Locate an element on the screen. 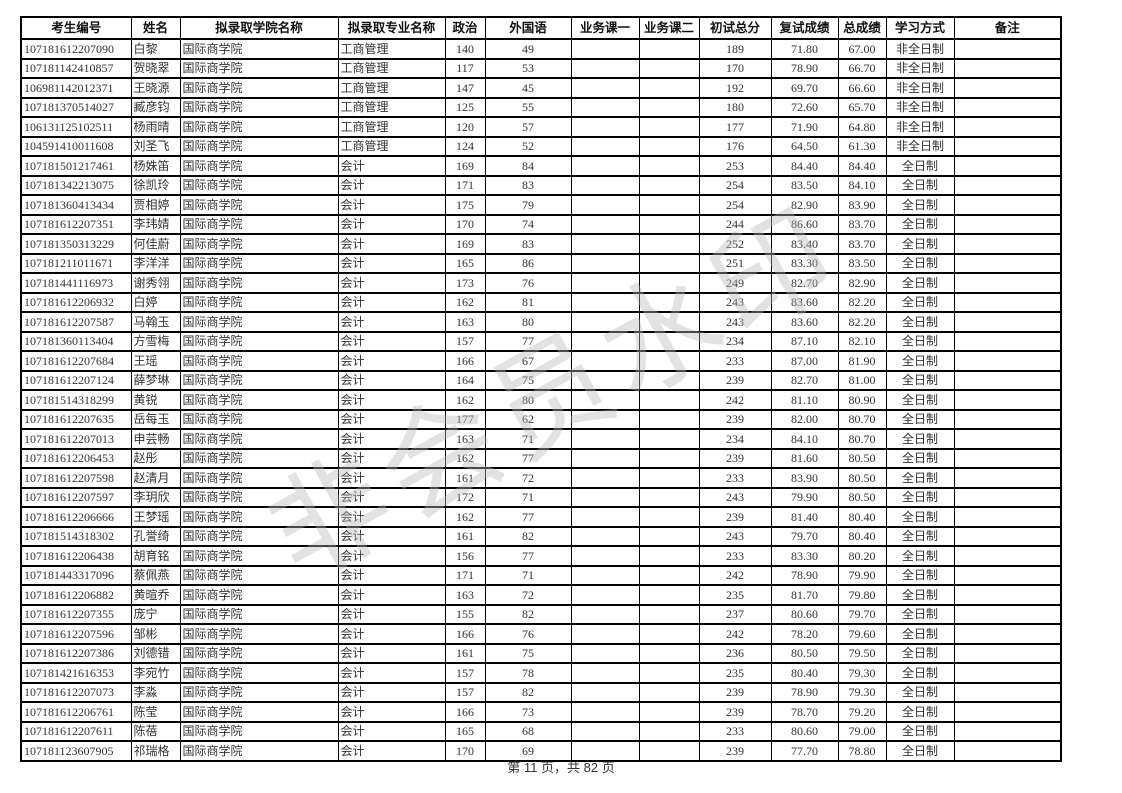  table-cell: 120 is located at coordinates (465, 127).